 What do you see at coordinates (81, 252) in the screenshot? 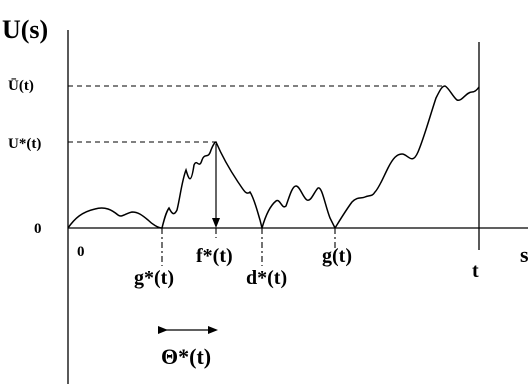
I see `origin-label: 0` at bounding box center [81, 252].